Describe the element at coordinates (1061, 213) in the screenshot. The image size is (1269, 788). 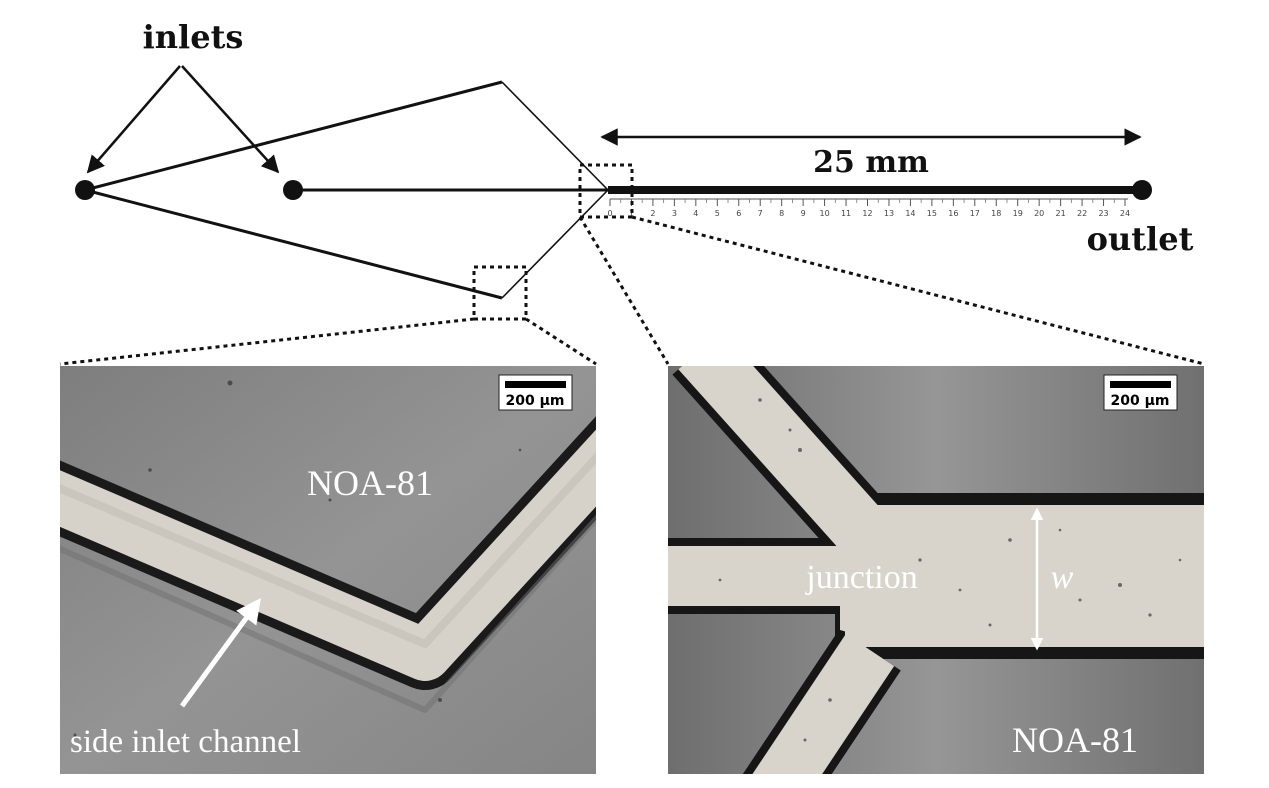
I see `ruler-tick-label: 21` at that location.